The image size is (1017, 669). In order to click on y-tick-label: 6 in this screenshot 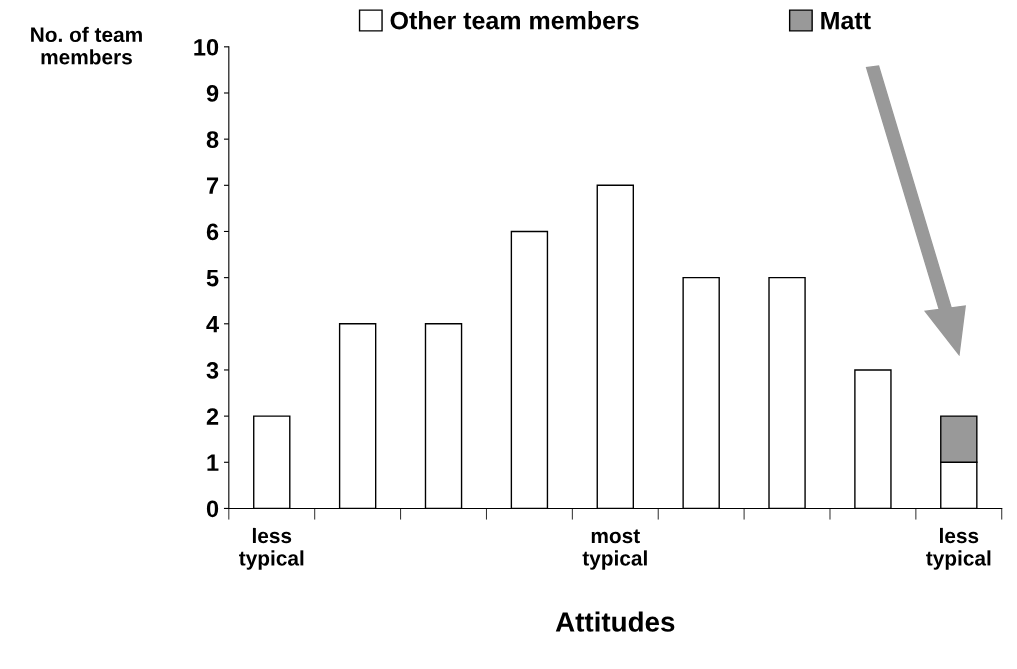, I will do `click(212, 232)`.